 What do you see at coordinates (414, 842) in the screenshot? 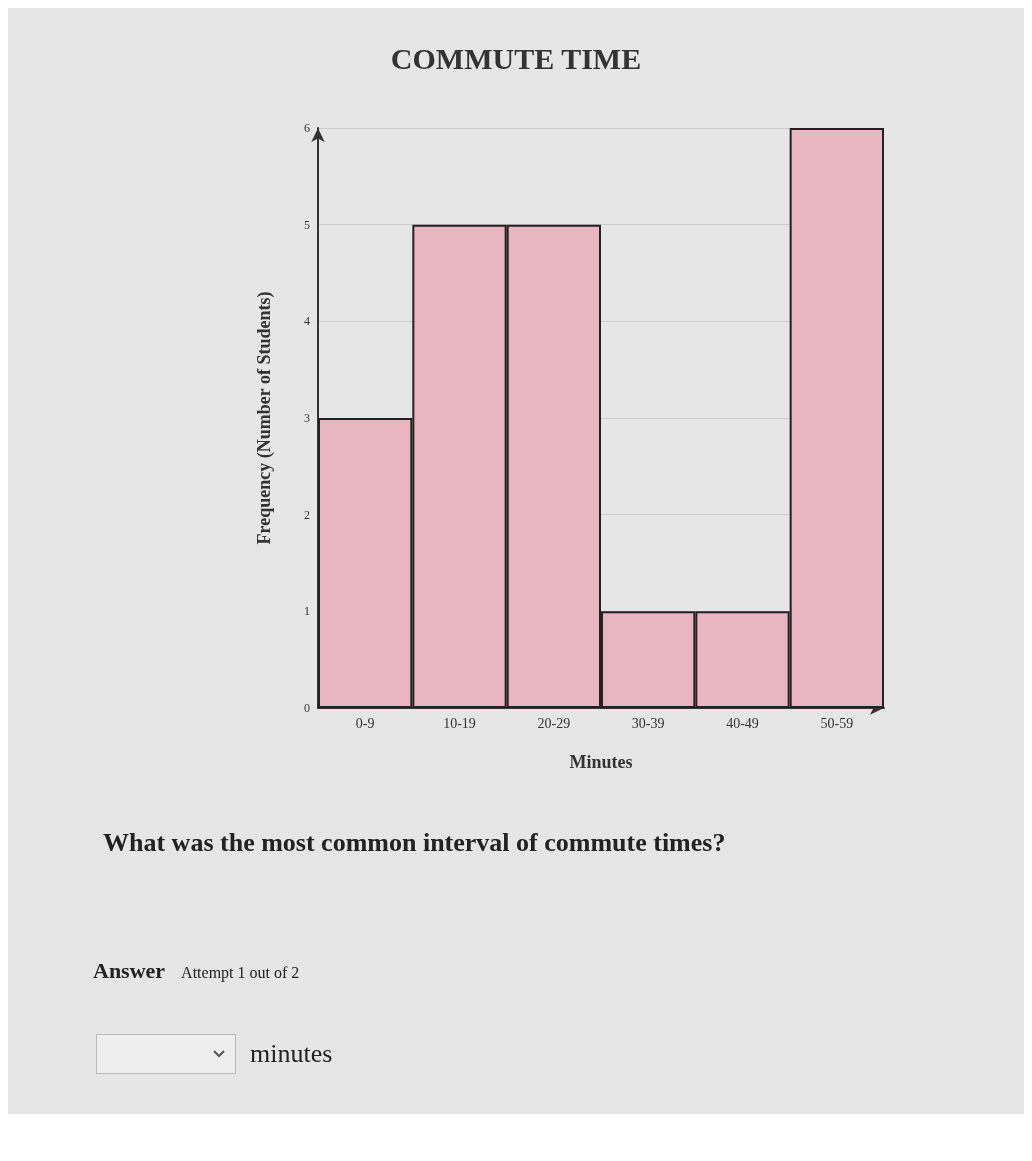
I see `text: What was the most common interval of commute times?` at bounding box center [414, 842].